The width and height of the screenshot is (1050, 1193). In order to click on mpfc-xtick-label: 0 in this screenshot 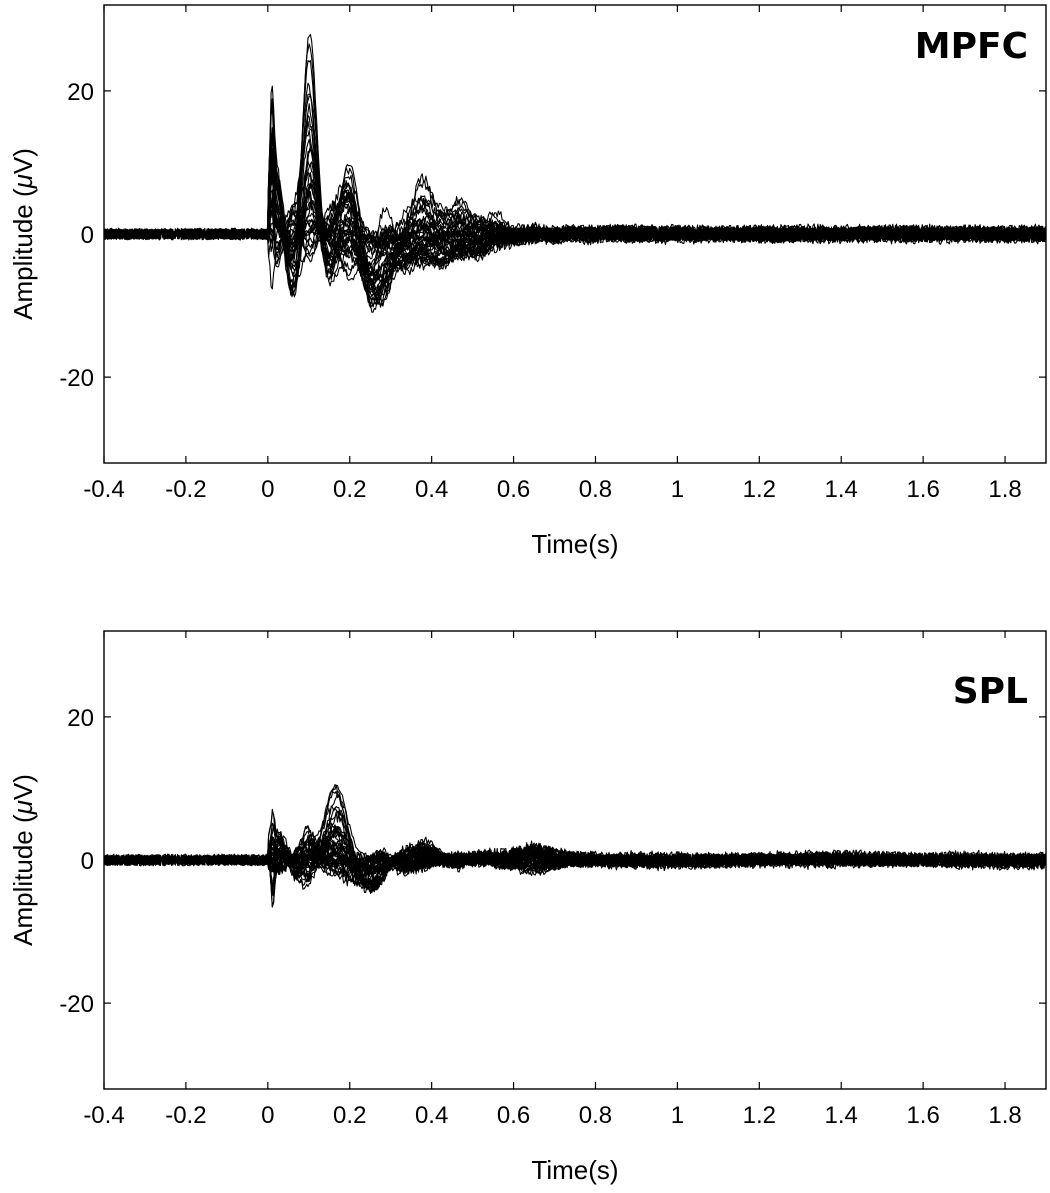, I will do `click(267, 489)`.